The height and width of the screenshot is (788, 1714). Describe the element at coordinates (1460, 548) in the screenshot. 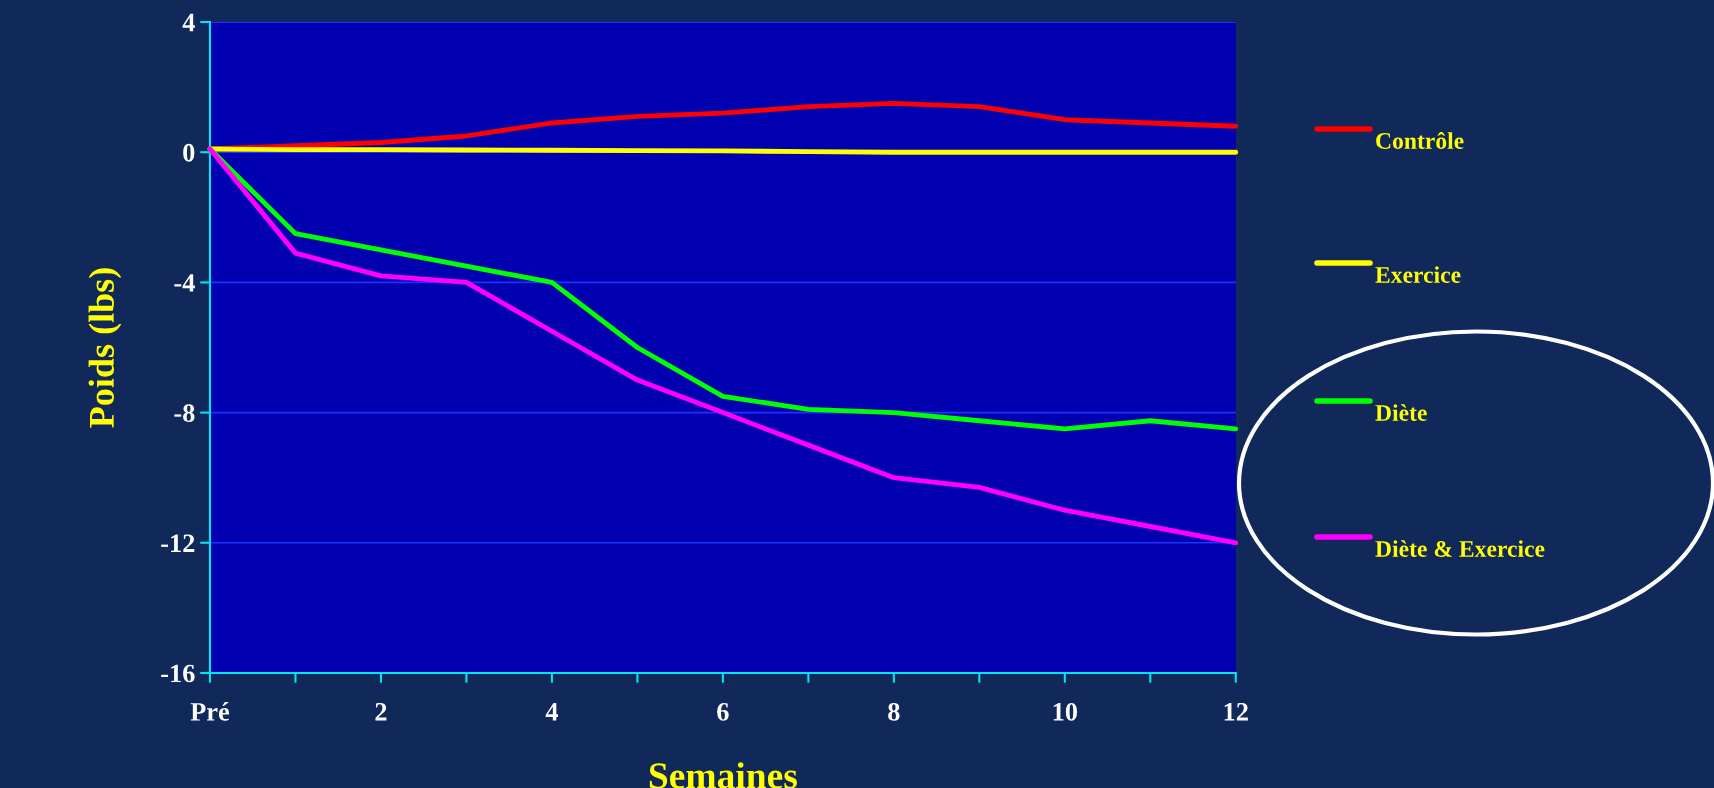

I see `legend-label: Diète & Exercice` at that location.